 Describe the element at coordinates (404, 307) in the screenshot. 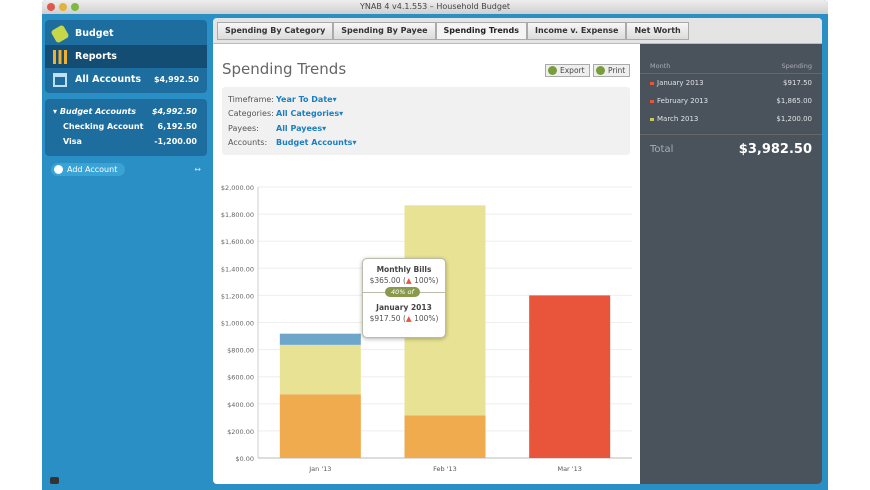

I see `tooltip-month: January 2013` at that location.